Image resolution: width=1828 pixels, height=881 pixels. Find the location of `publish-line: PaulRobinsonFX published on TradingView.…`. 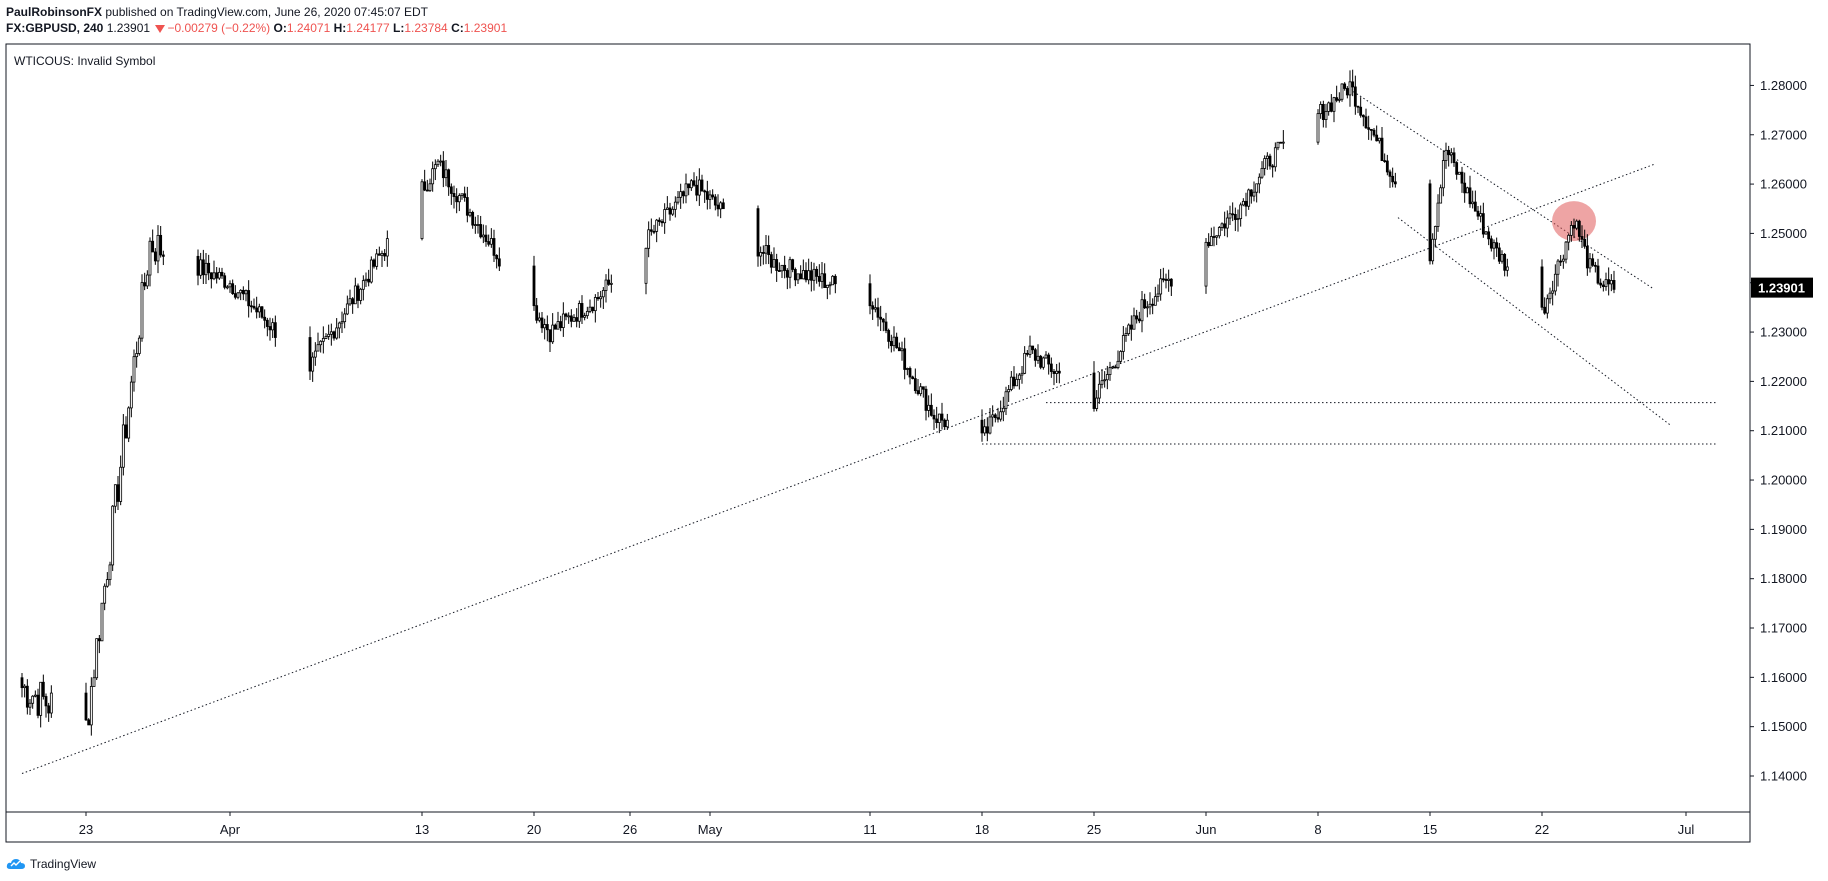

publish-line: PaulRobinsonFX published on TradingView.… is located at coordinates (256, 12).